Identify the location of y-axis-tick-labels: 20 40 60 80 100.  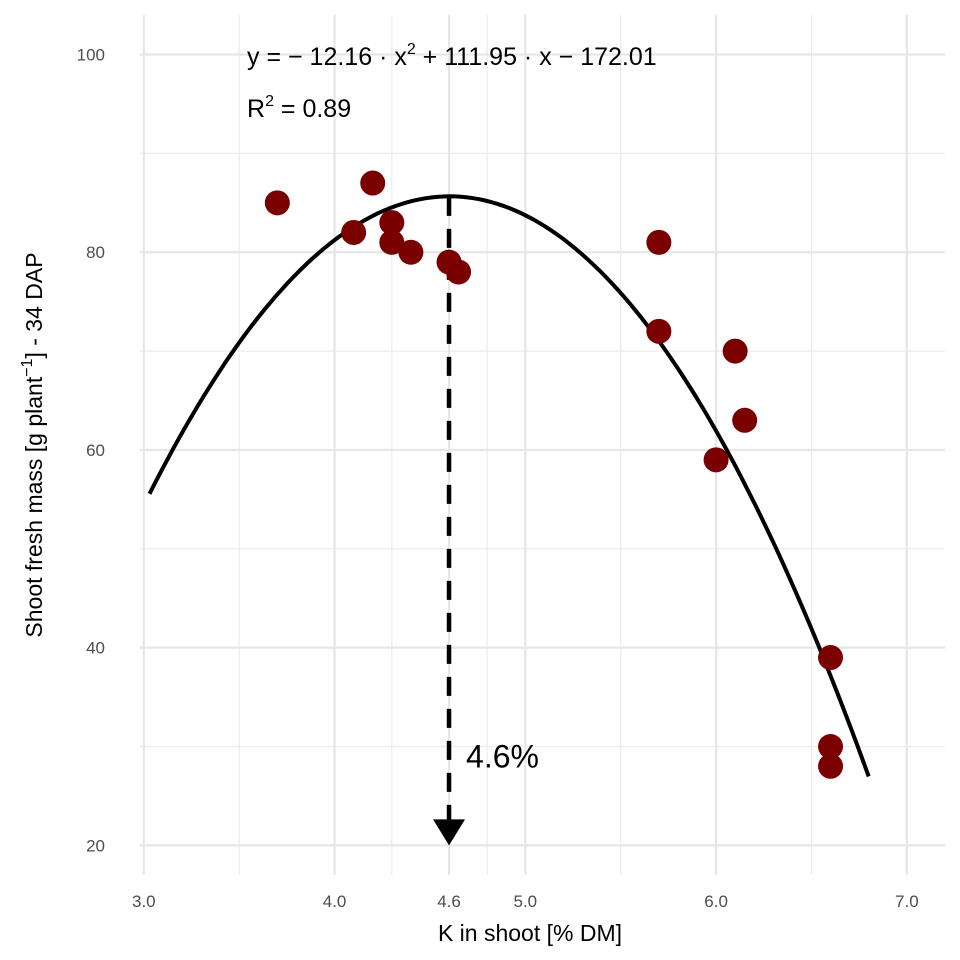
(91, 451).